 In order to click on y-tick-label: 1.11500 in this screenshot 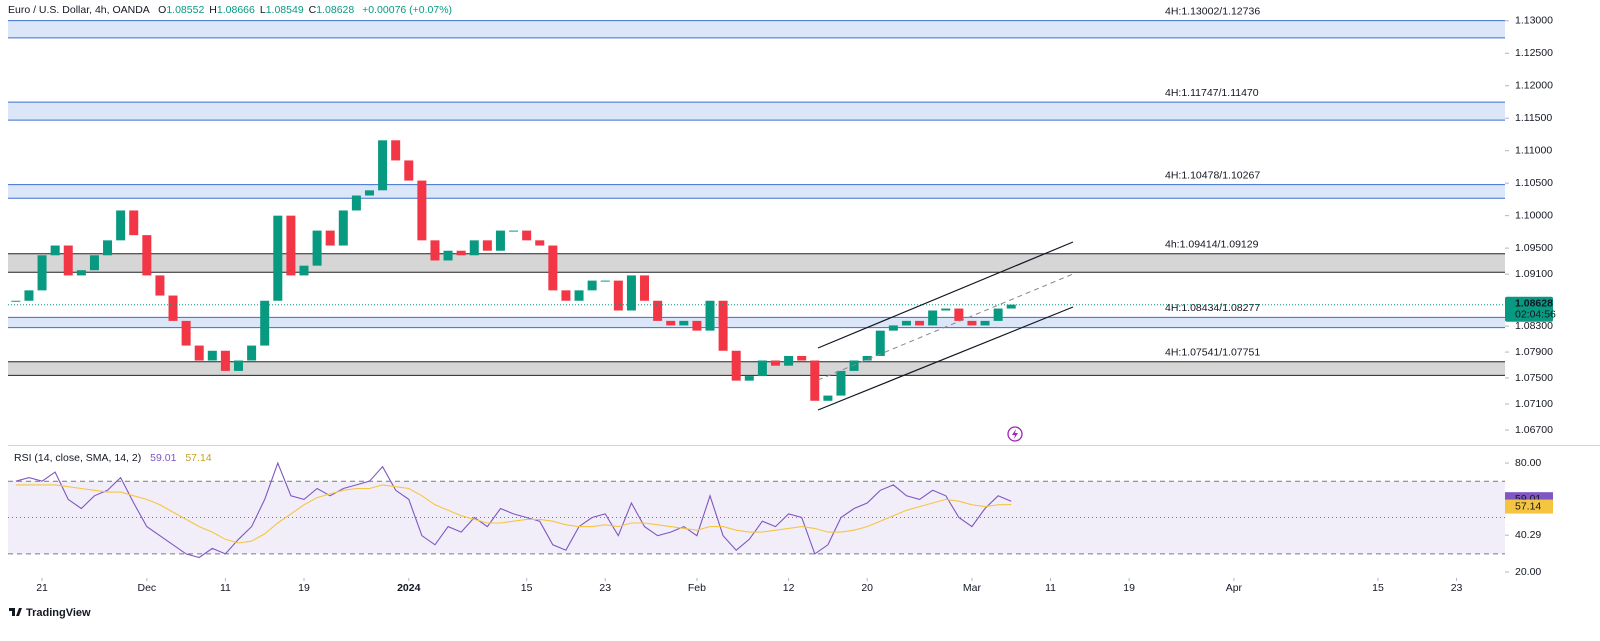, I will do `click(1533, 118)`.